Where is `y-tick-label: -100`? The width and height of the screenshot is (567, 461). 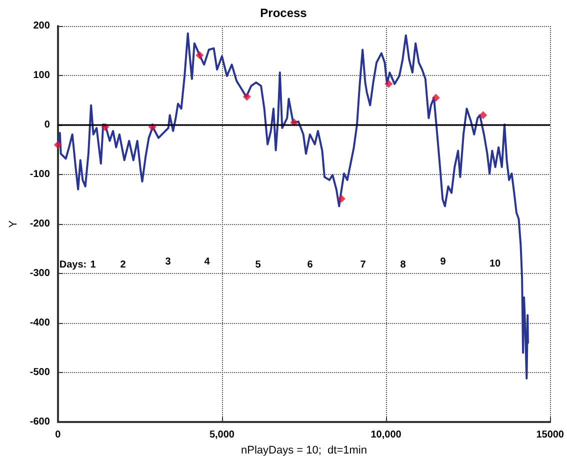
y-tick-label: -100 is located at coordinates (40, 174).